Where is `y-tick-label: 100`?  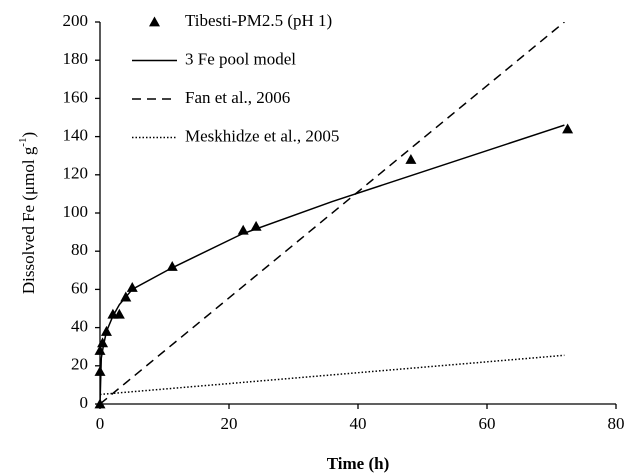
y-tick-label: 100 is located at coordinates (76, 211).